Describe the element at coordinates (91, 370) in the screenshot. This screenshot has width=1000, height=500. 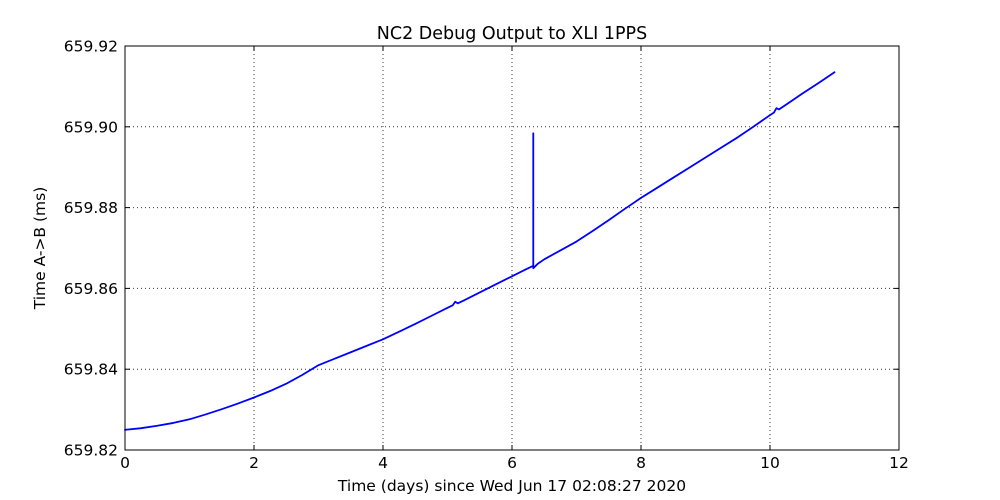
I see `y-tick-label: 659.84` at that location.